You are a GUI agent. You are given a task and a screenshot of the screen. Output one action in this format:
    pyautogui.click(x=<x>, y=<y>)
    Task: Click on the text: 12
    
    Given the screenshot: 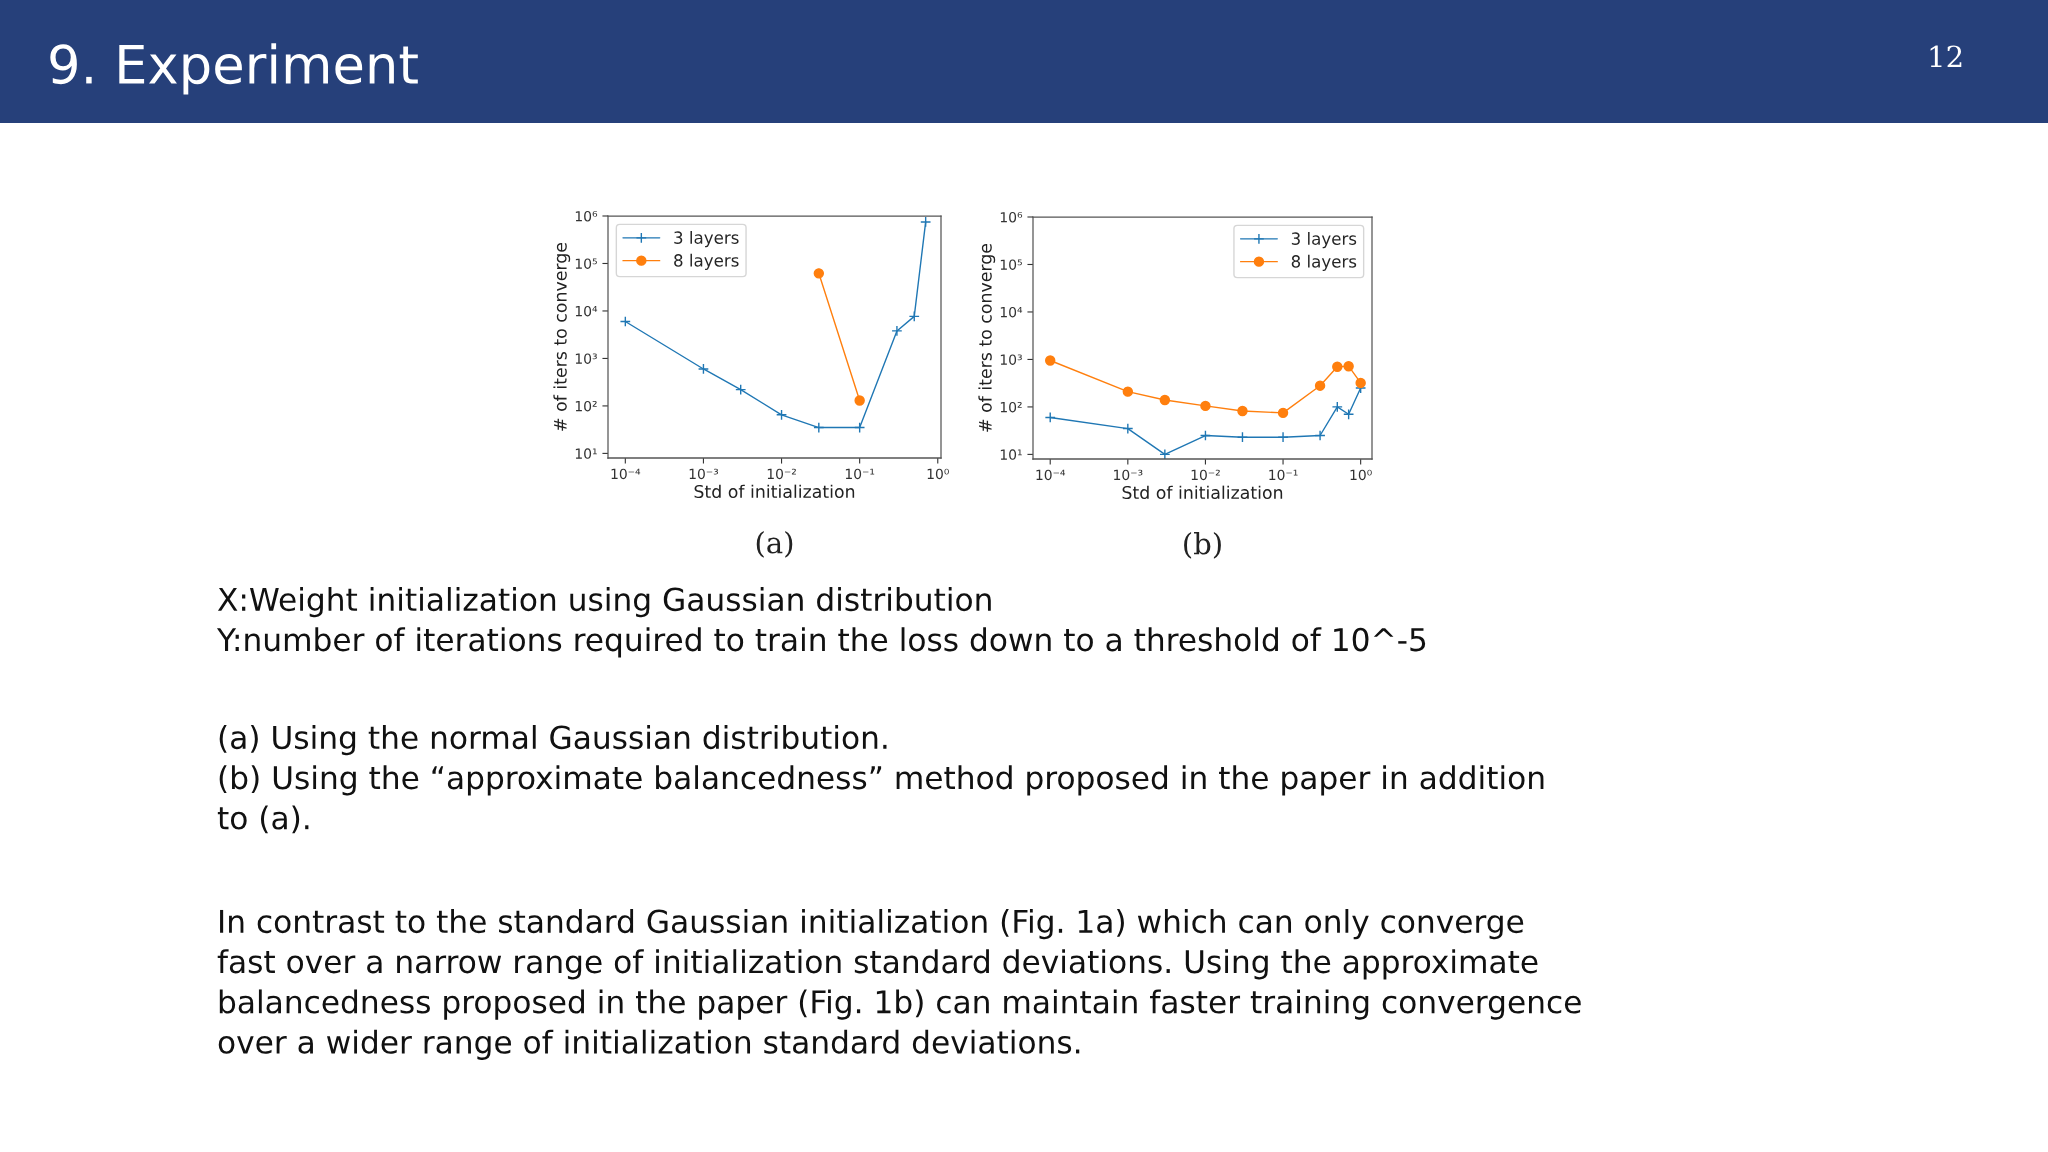 What is the action you would take?
    pyautogui.click(x=1946, y=56)
    